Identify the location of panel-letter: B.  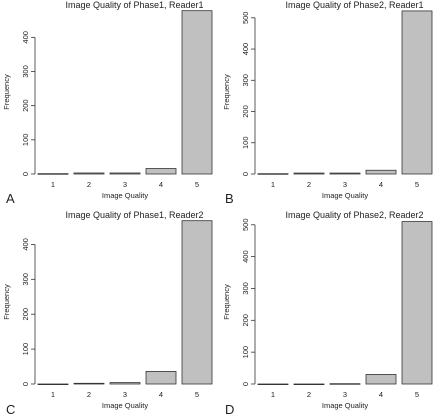
(229, 198).